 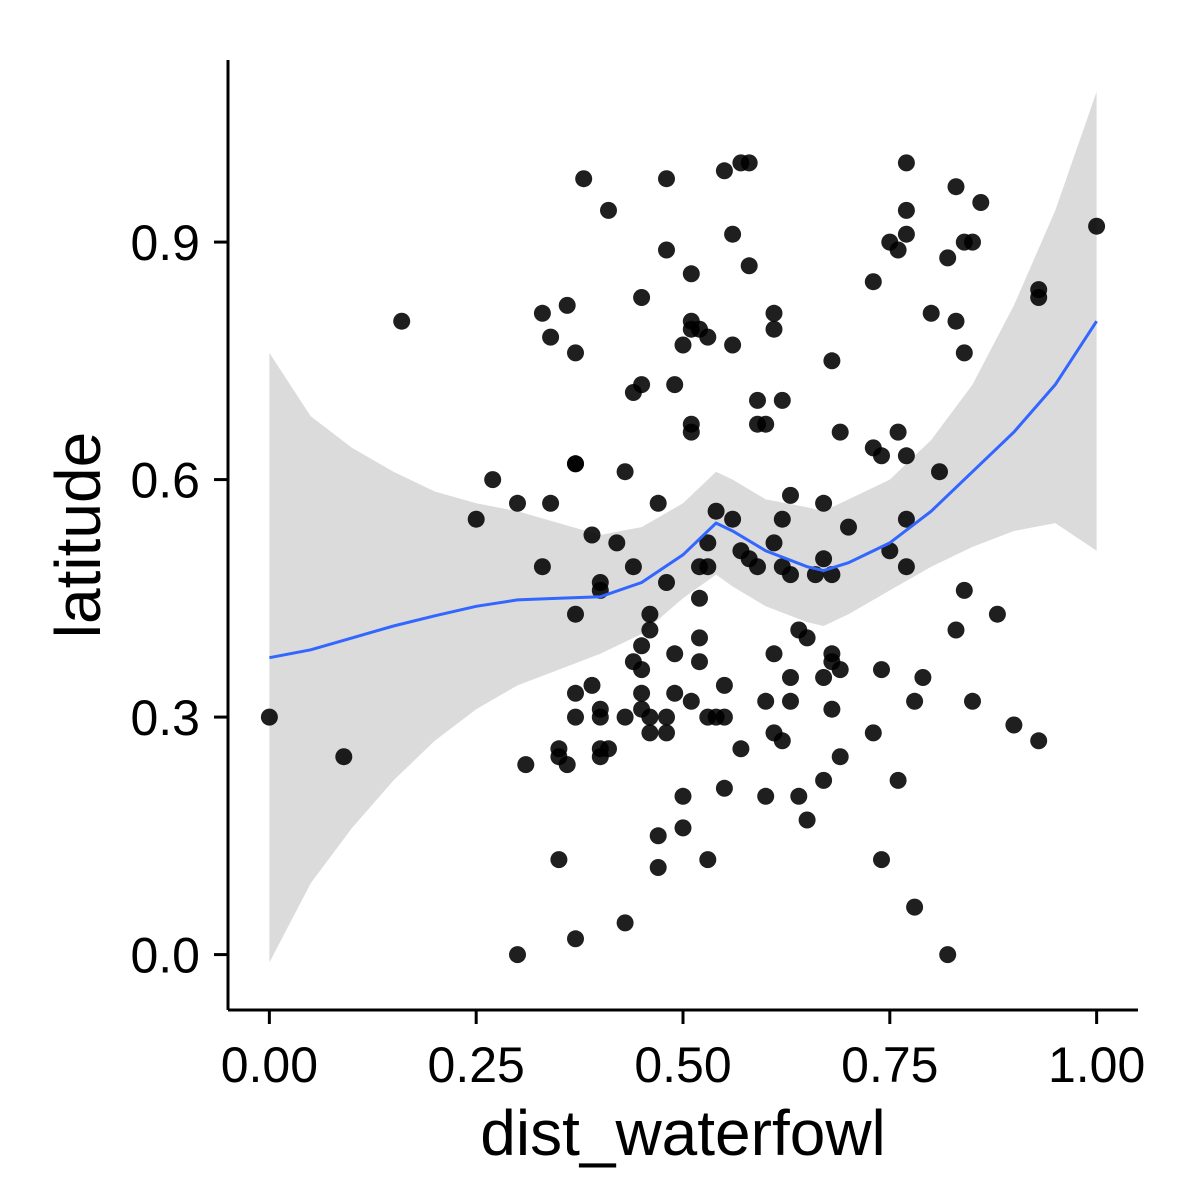 What do you see at coordinates (78, 535) in the screenshot?
I see `y-axis-title: latitude` at bounding box center [78, 535].